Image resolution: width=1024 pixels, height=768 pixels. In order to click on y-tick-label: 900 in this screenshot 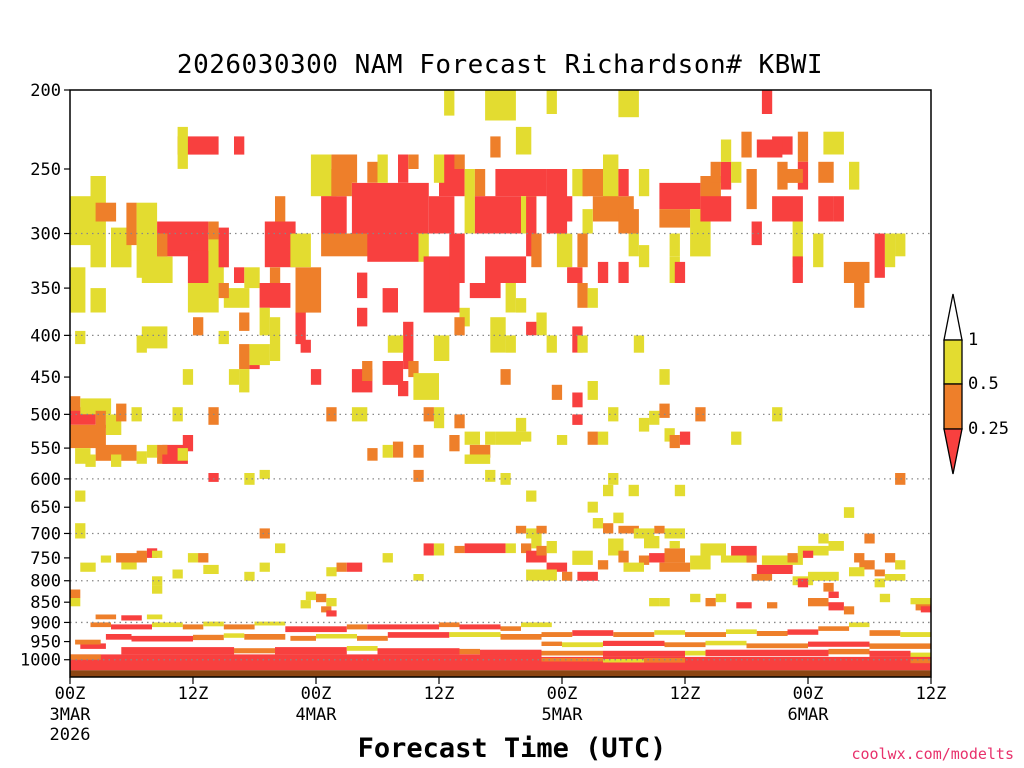, I will do `click(45, 623)`.